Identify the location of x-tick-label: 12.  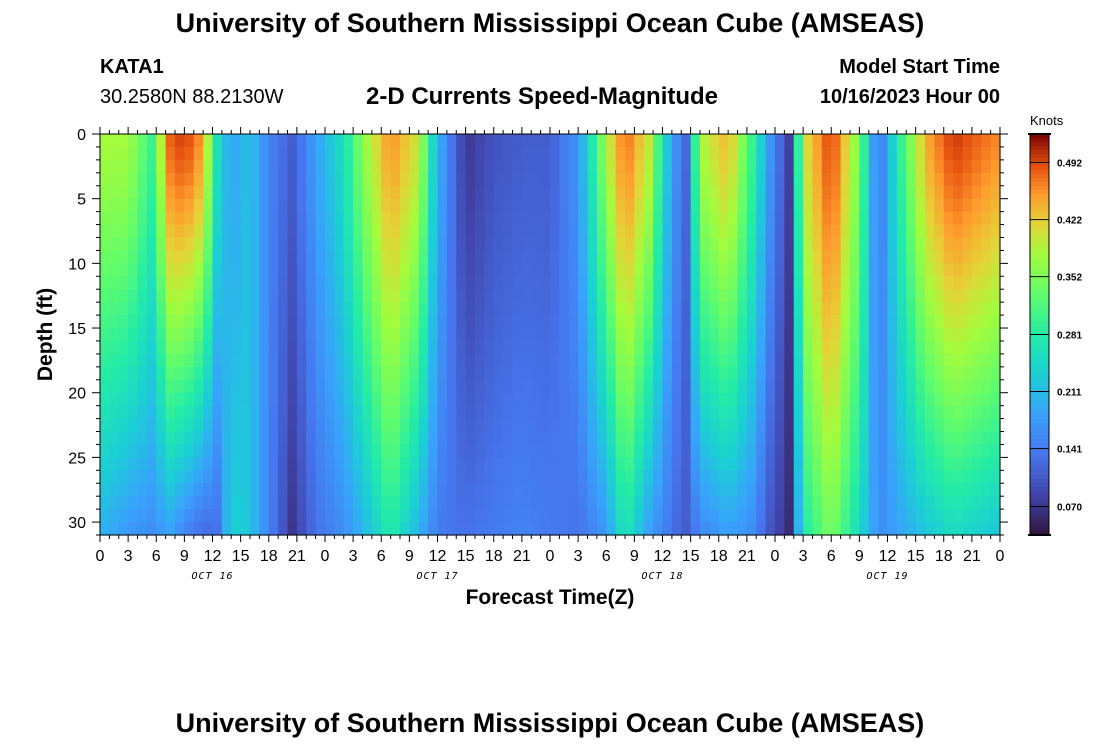
(888, 556).